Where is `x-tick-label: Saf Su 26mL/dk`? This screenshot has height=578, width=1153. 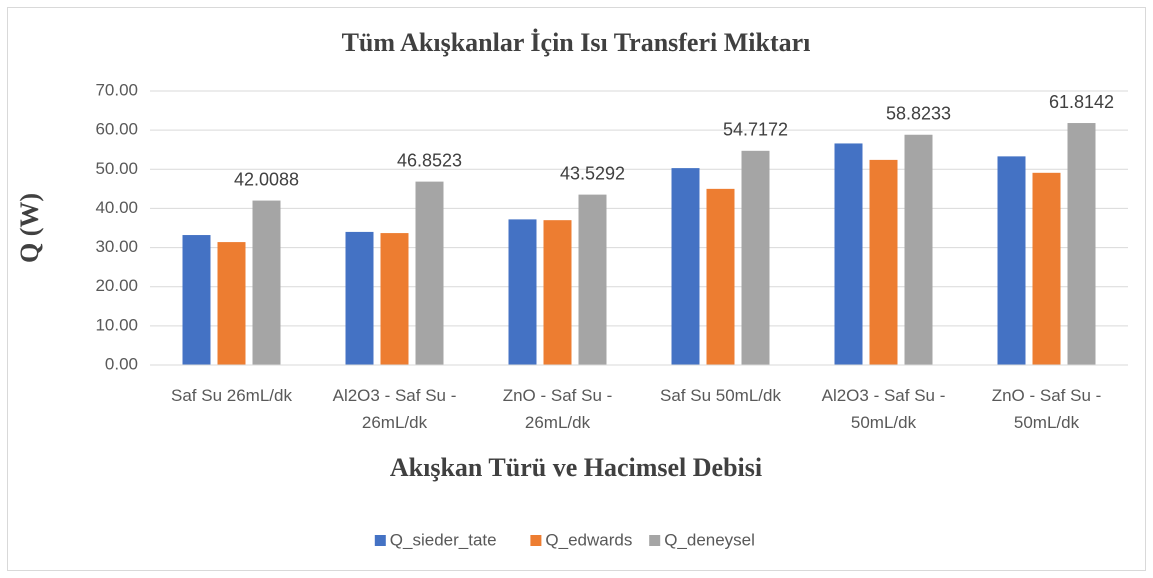
x-tick-label: Saf Su 26mL/dk is located at coordinates (231, 395).